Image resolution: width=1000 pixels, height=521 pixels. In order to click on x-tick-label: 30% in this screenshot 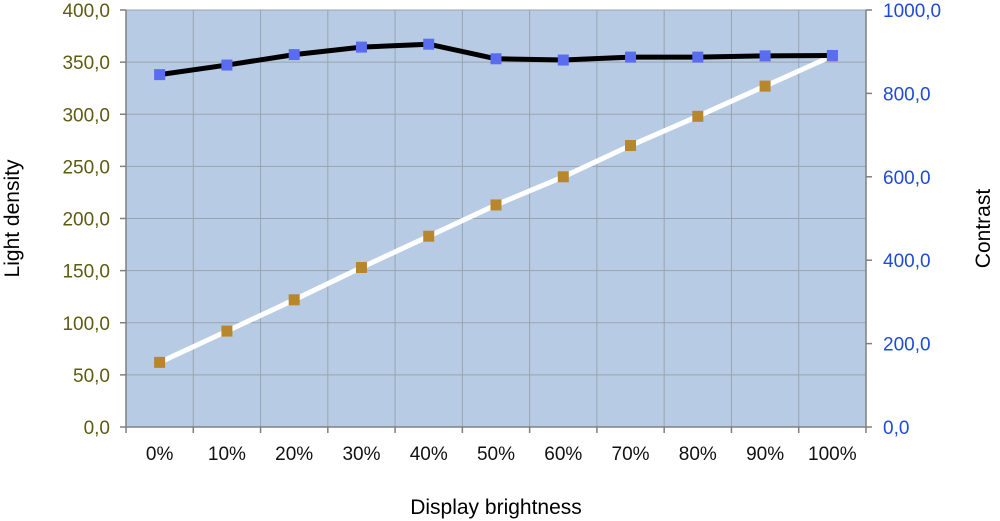, I will do `click(361, 454)`.